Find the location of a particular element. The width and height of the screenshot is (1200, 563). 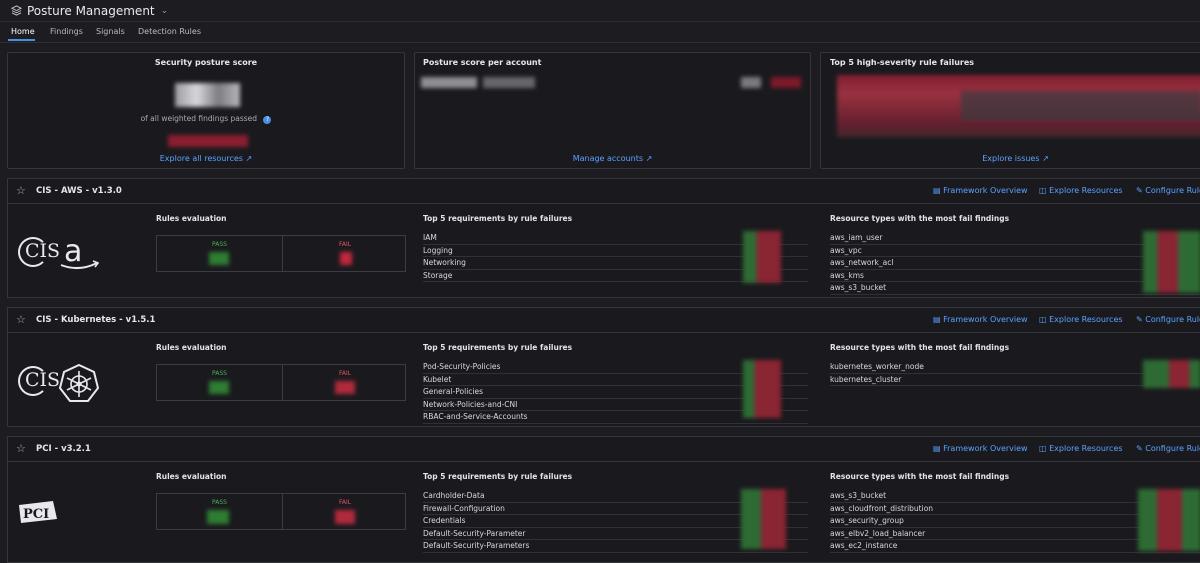

chevron-down-icon: ⌄ is located at coordinates (164, 10).